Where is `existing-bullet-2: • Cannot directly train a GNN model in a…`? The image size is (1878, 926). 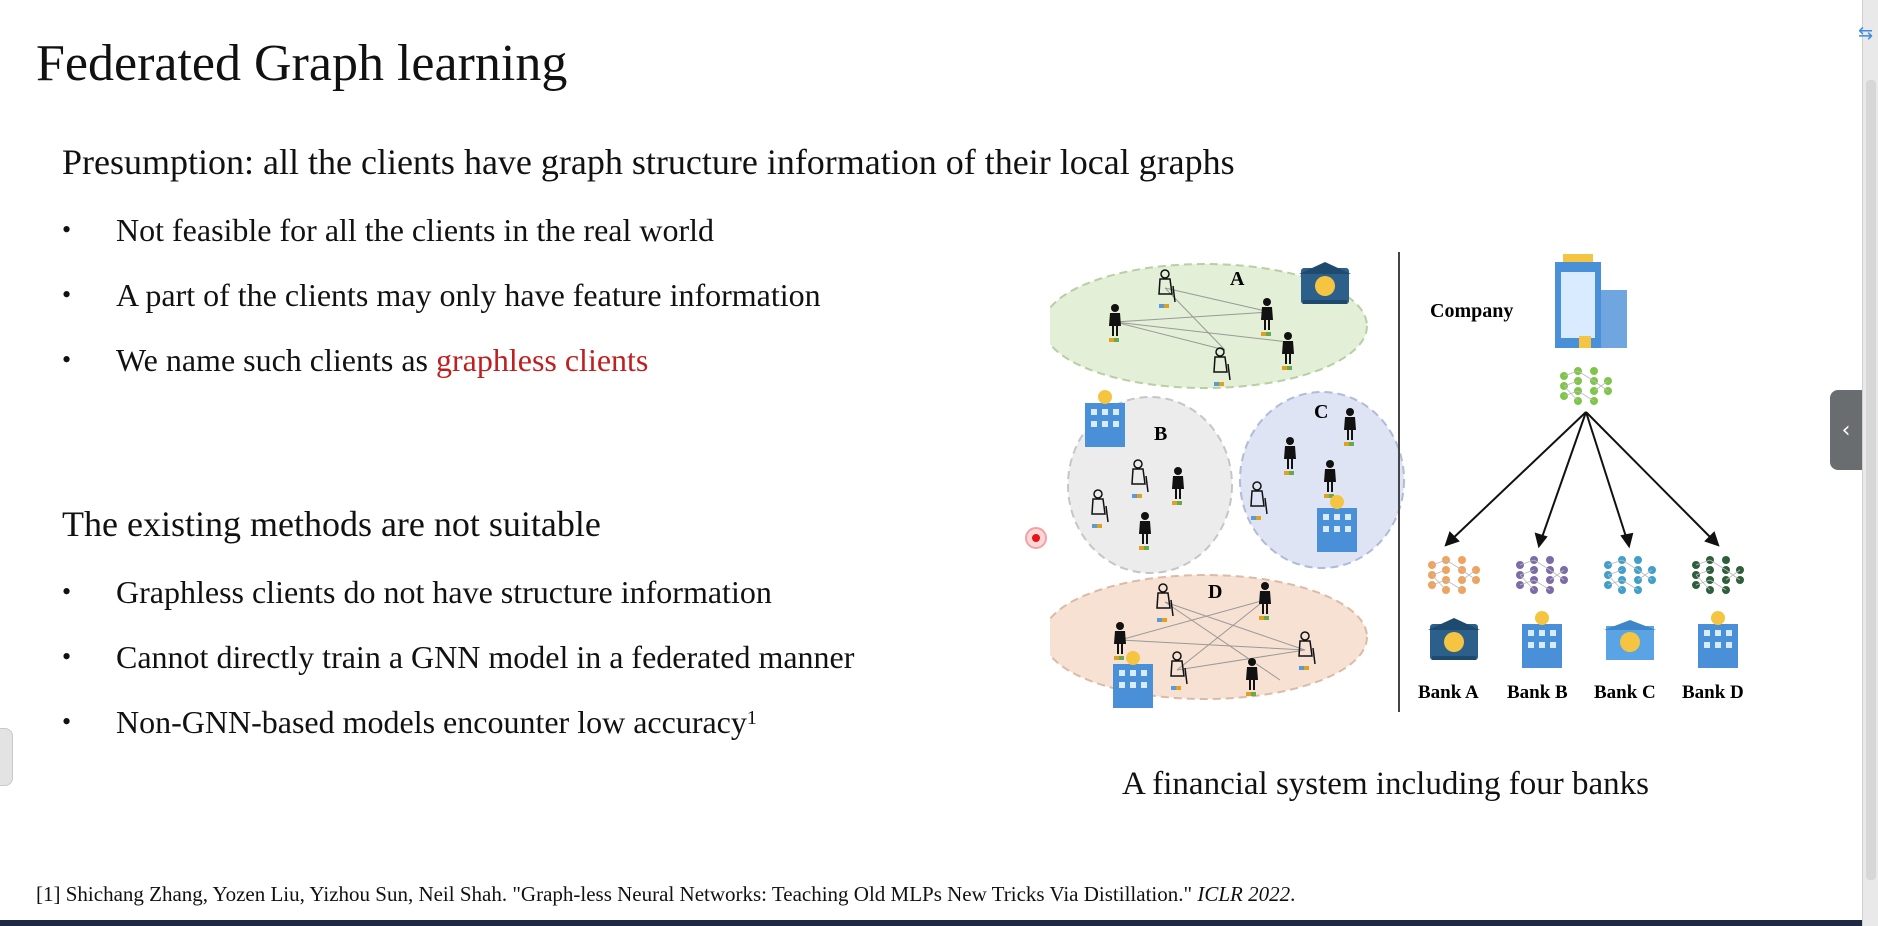 existing-bullet-2: • Cannot directly train a GNN model in a… is located at coordinates (512, 657).